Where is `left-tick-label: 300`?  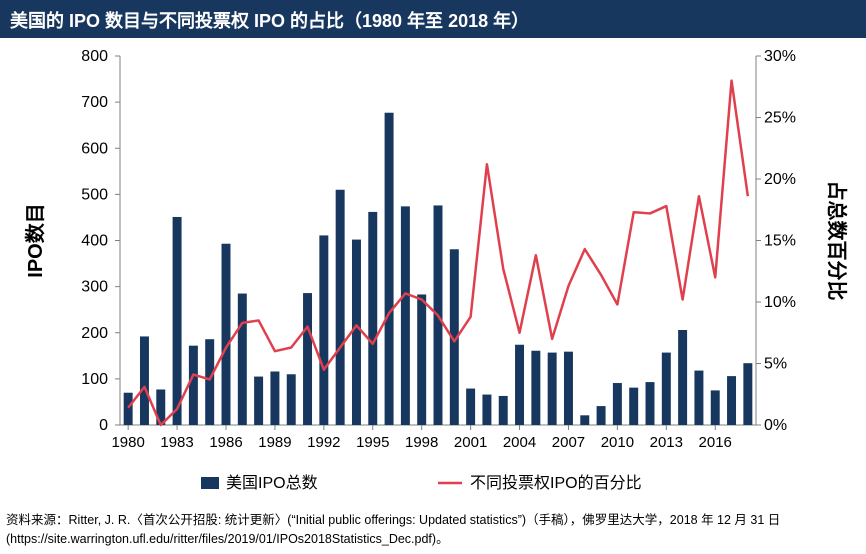 left-tick-label: 300 is located at coordinates (94, 287).